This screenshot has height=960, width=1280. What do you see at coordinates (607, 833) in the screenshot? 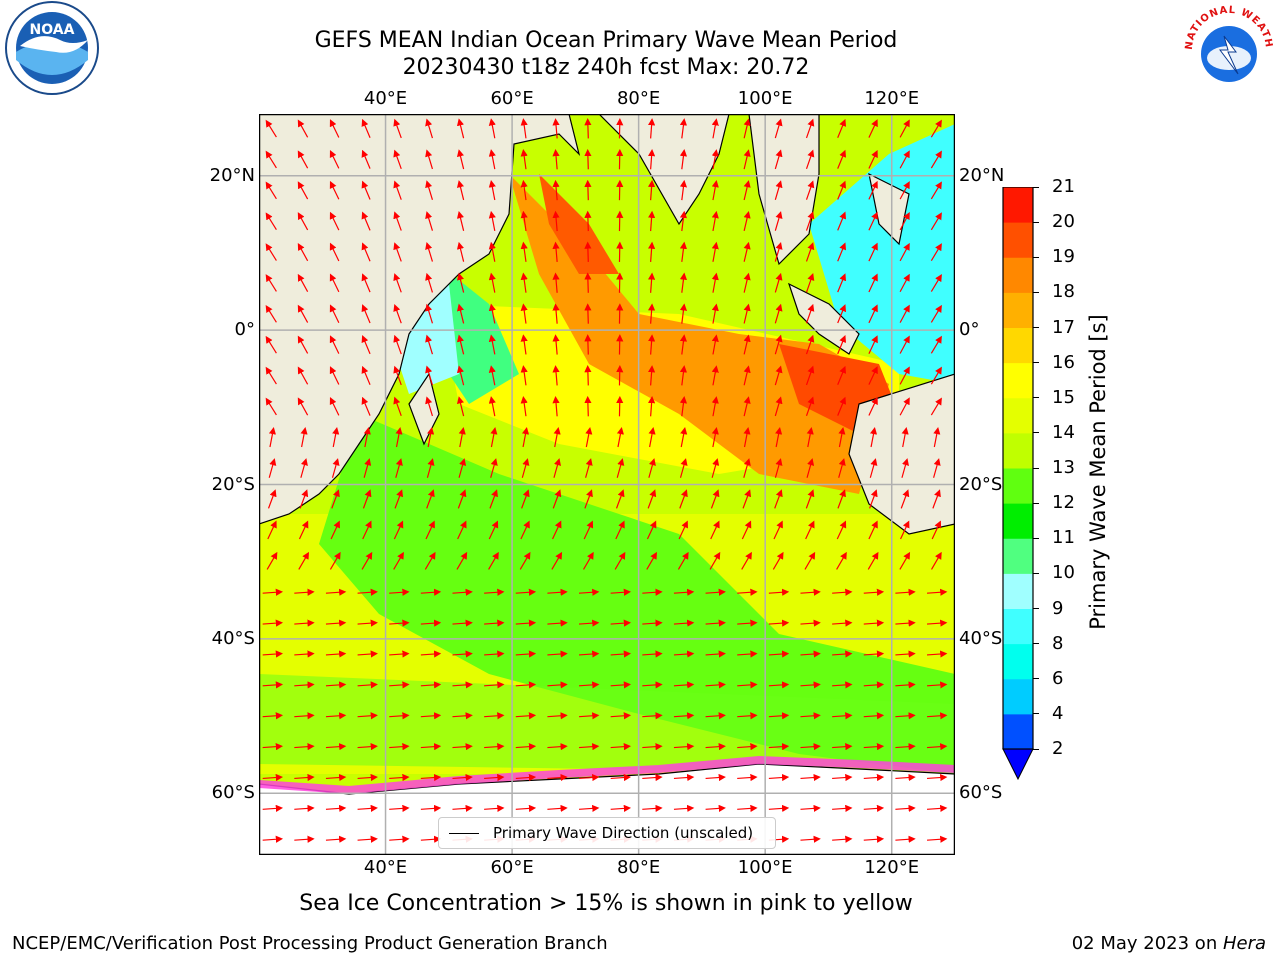
I see `map-legend: Primary Wave Direction (unscaled)` at bounding box center [607, 833].